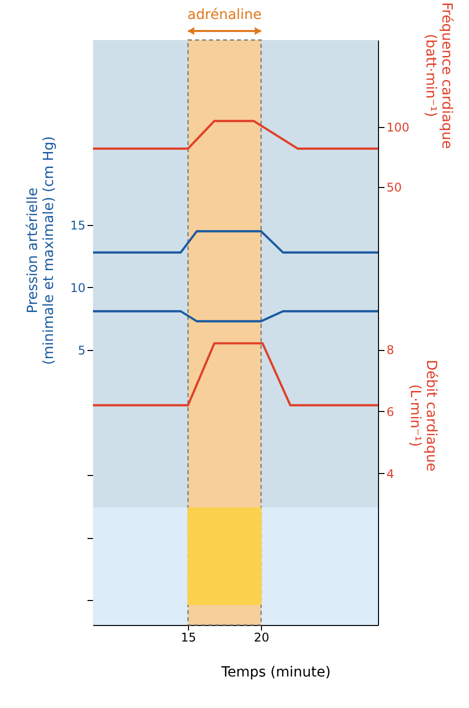 This screenshot has width=469, height=708. What do you see at coordinates (262, 637) in the screenshot?
I see `x-tick-label: 20` at bounding box center [262, 637].